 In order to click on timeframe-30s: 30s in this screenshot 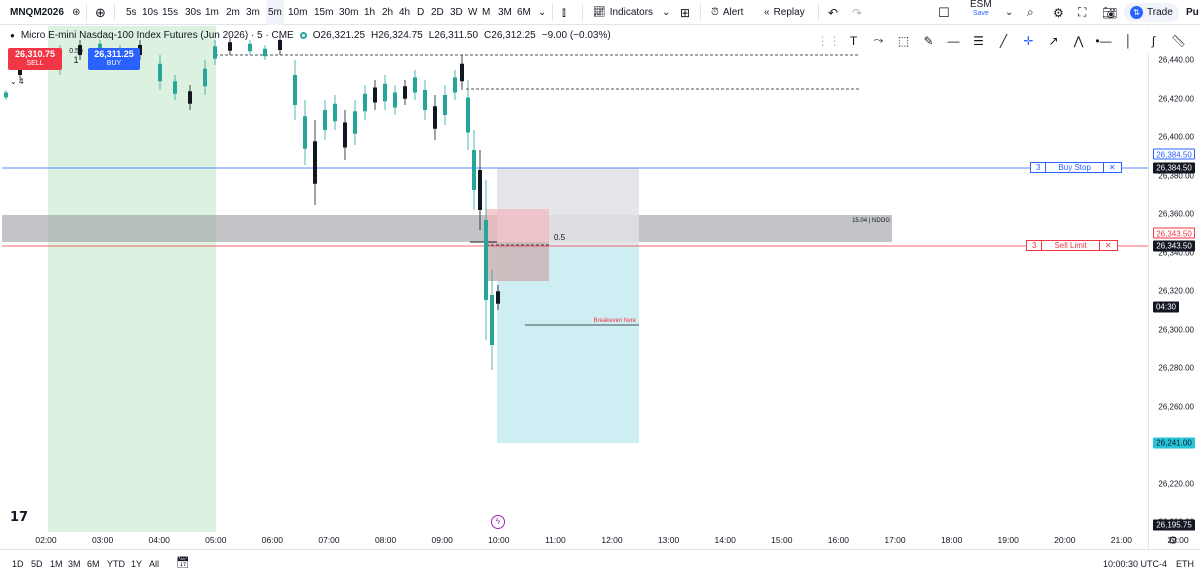, I will do `click(193, 12)`.